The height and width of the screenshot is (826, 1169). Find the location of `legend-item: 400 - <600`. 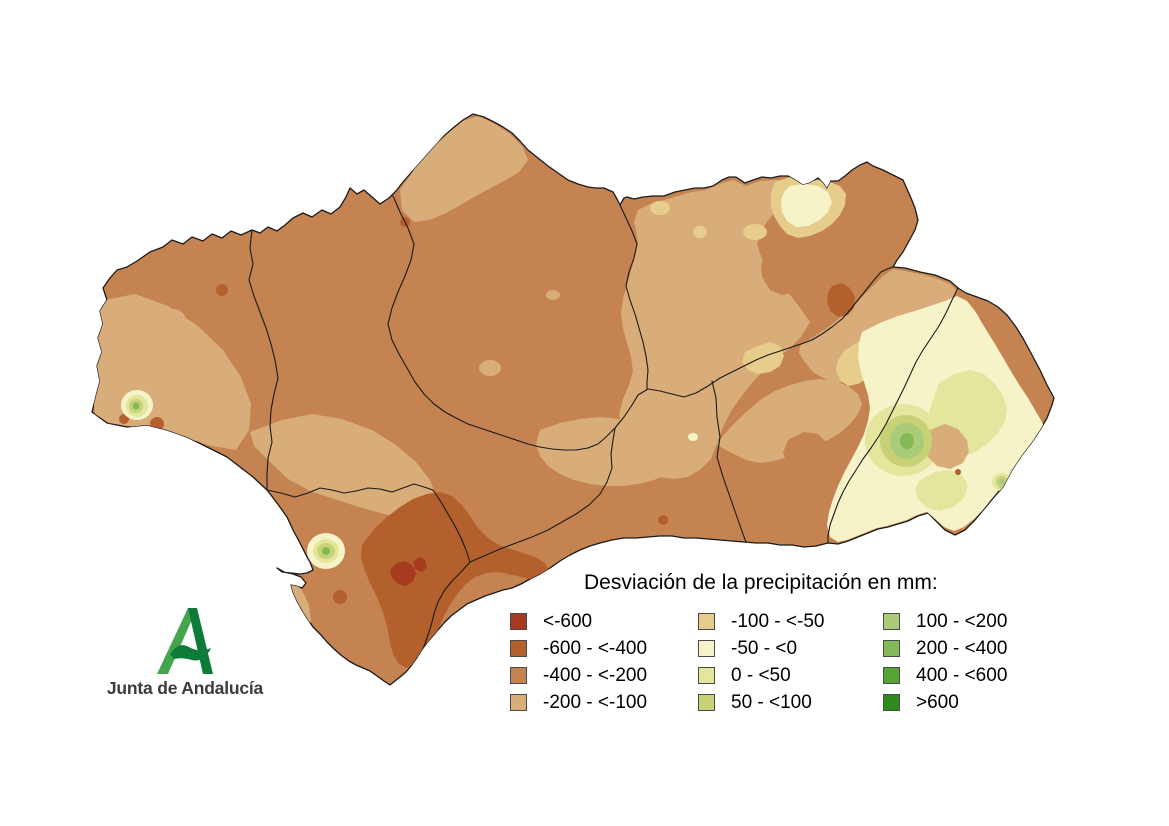

legend-item: 400 - <600 is located at coordinates (958, 675).